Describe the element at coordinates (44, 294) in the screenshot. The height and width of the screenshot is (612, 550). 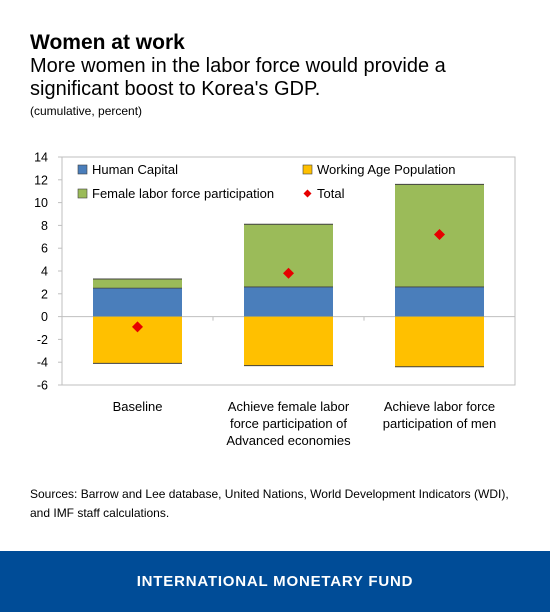
I see `y-tick-label: 2` at that location.